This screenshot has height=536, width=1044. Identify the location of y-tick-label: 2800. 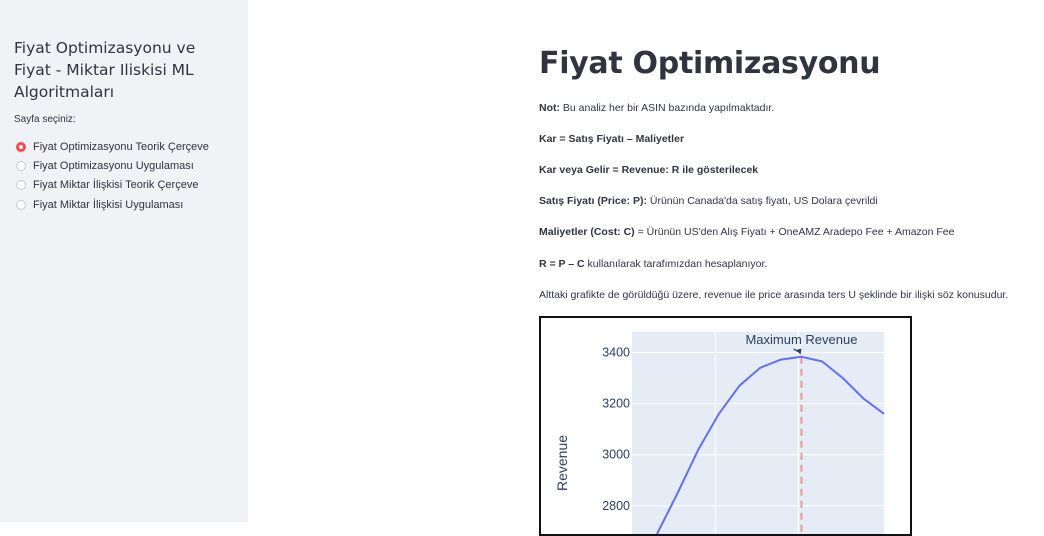
(616, 506).